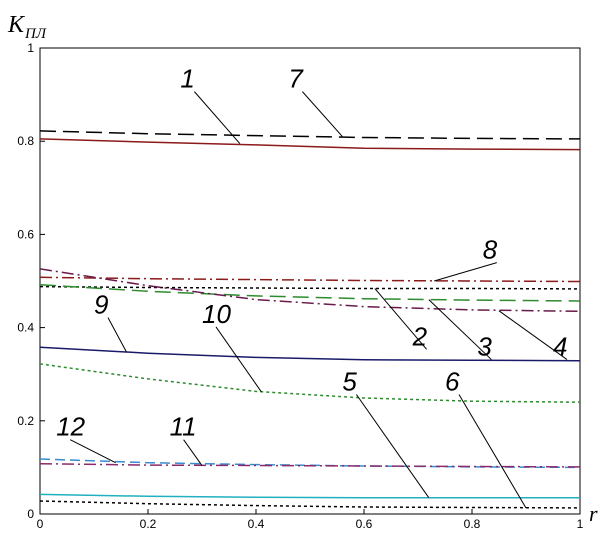 Image resolution: width=600 pixels, height=534 pixels. I want to click on curve-label-12: 12, so click(70, 427).